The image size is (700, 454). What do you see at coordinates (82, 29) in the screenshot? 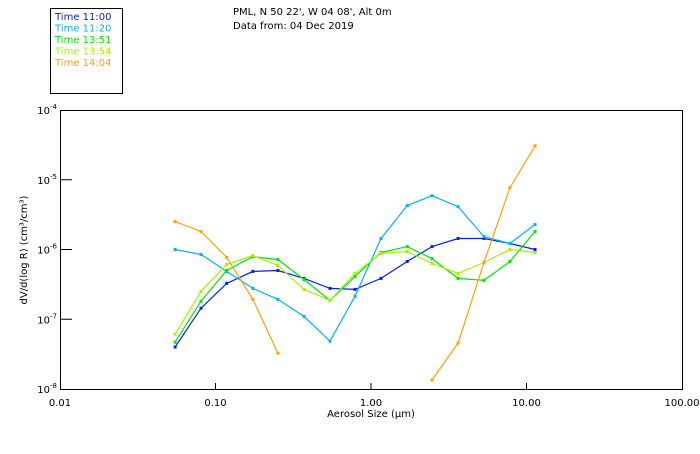
I see `legend-entry: Time 11:20` at bounding box center [82, 29].